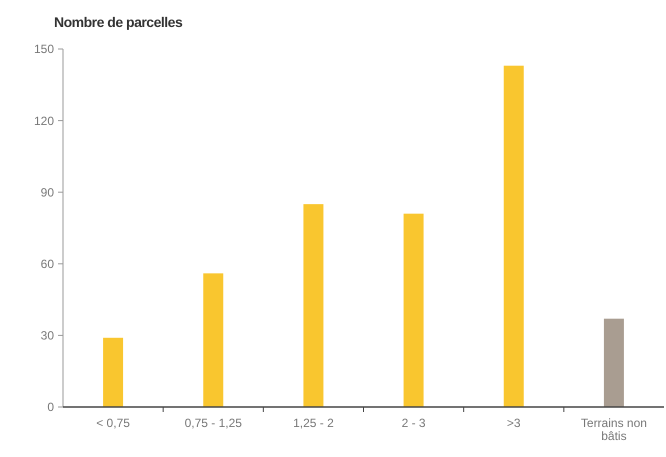 The height and width of the screenshot is (457, 666). I want to click on x-tick-label: 0,75 - 1,25, so click(213, 423).